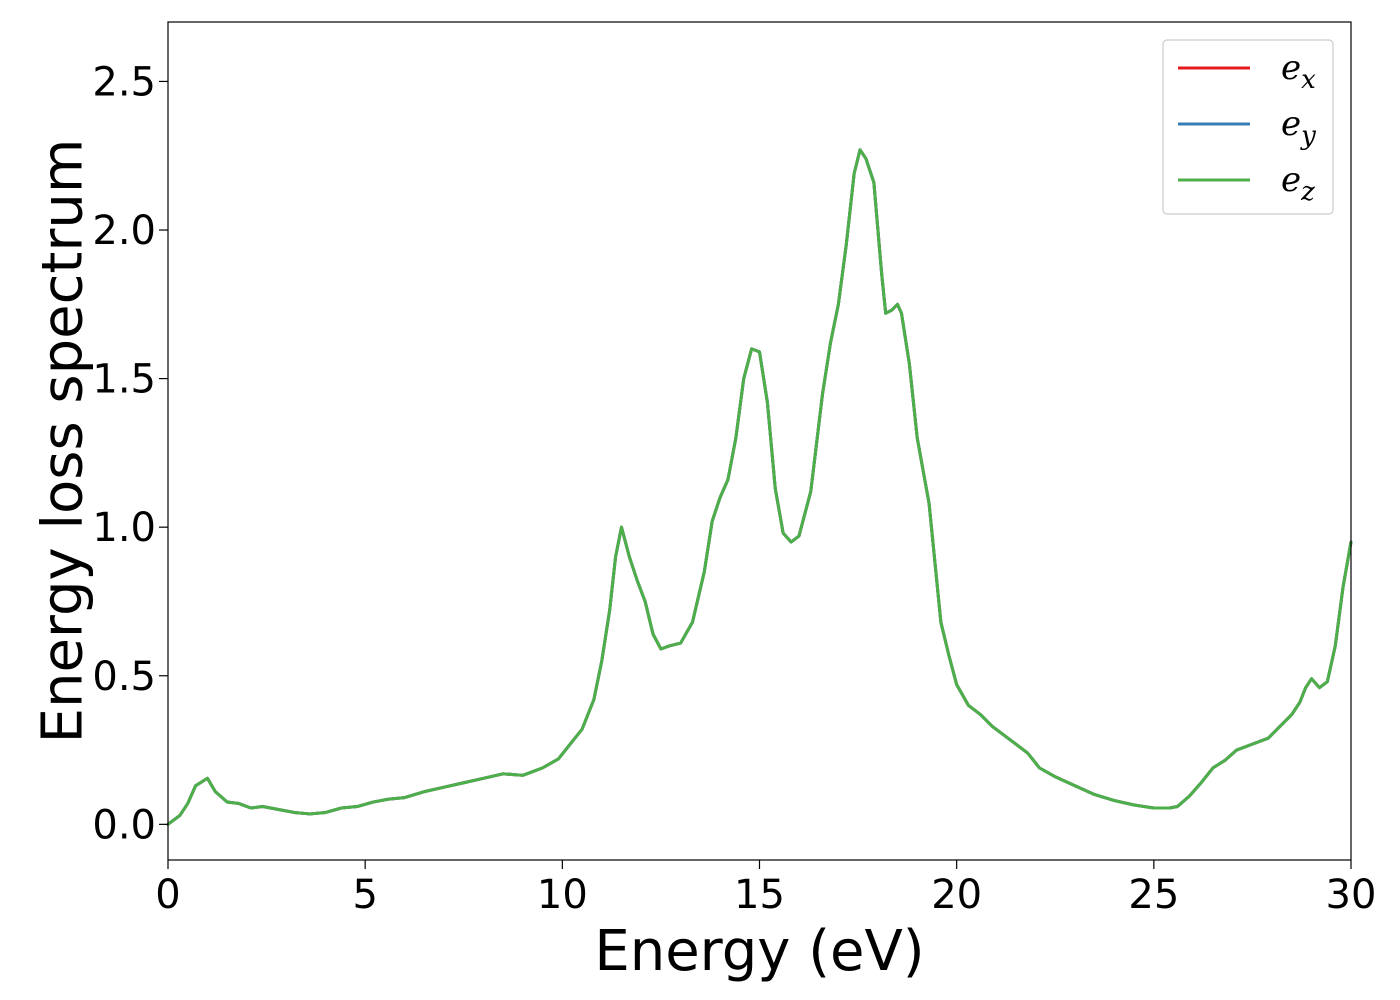 The width and height of the screenshot is (1400, 1000). I want to click on y-tick-label: 0.5, so click(124, 677).